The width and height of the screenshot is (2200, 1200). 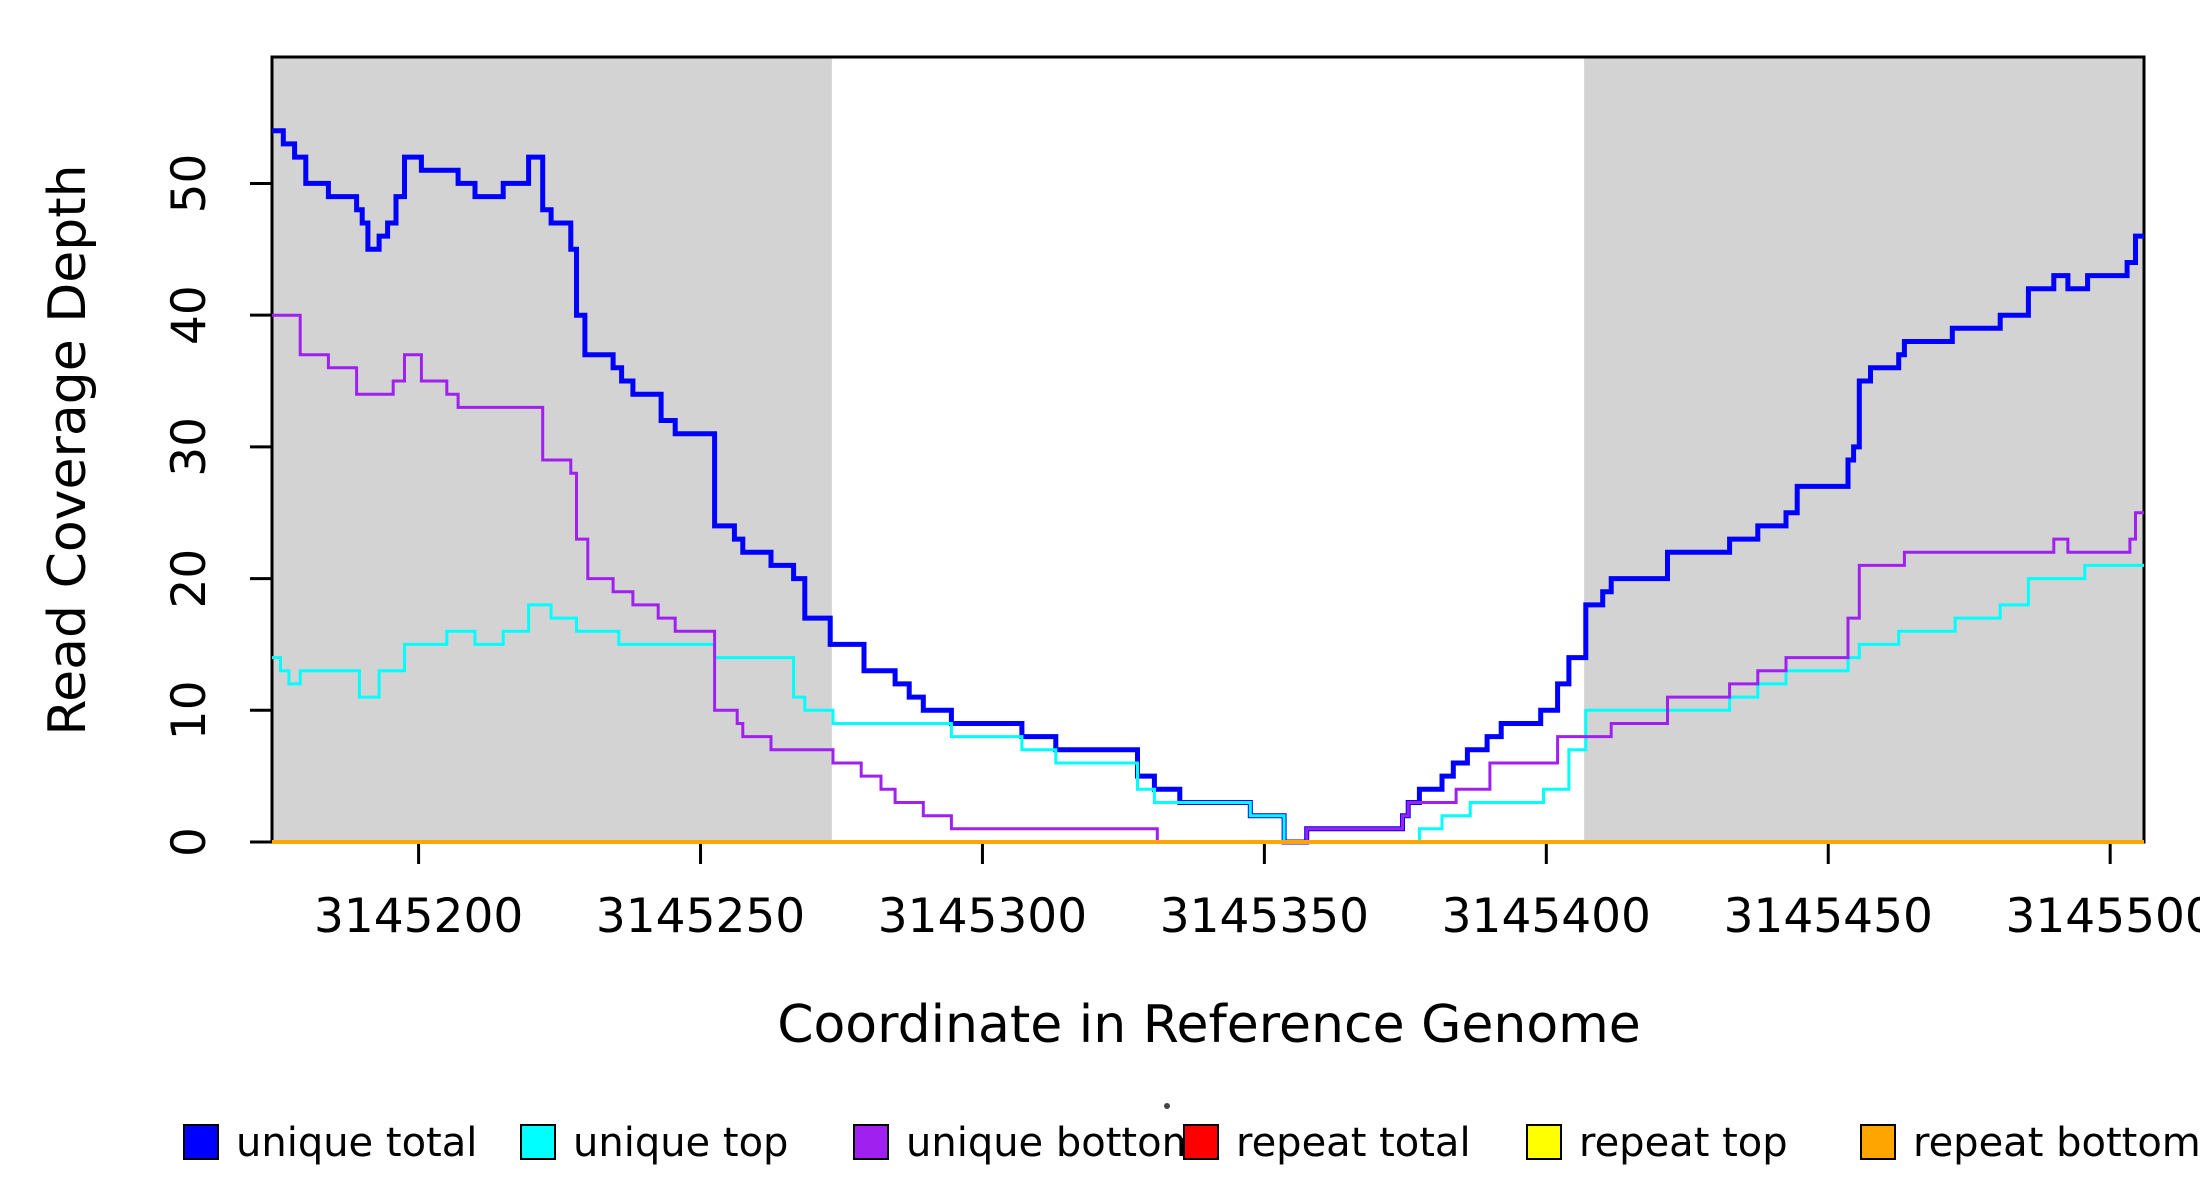 What do you see at coordinates (1544, 1142) in the screenshot?
I see `legend-swatch-repeat-top` at bounding box center [1544, 1142].